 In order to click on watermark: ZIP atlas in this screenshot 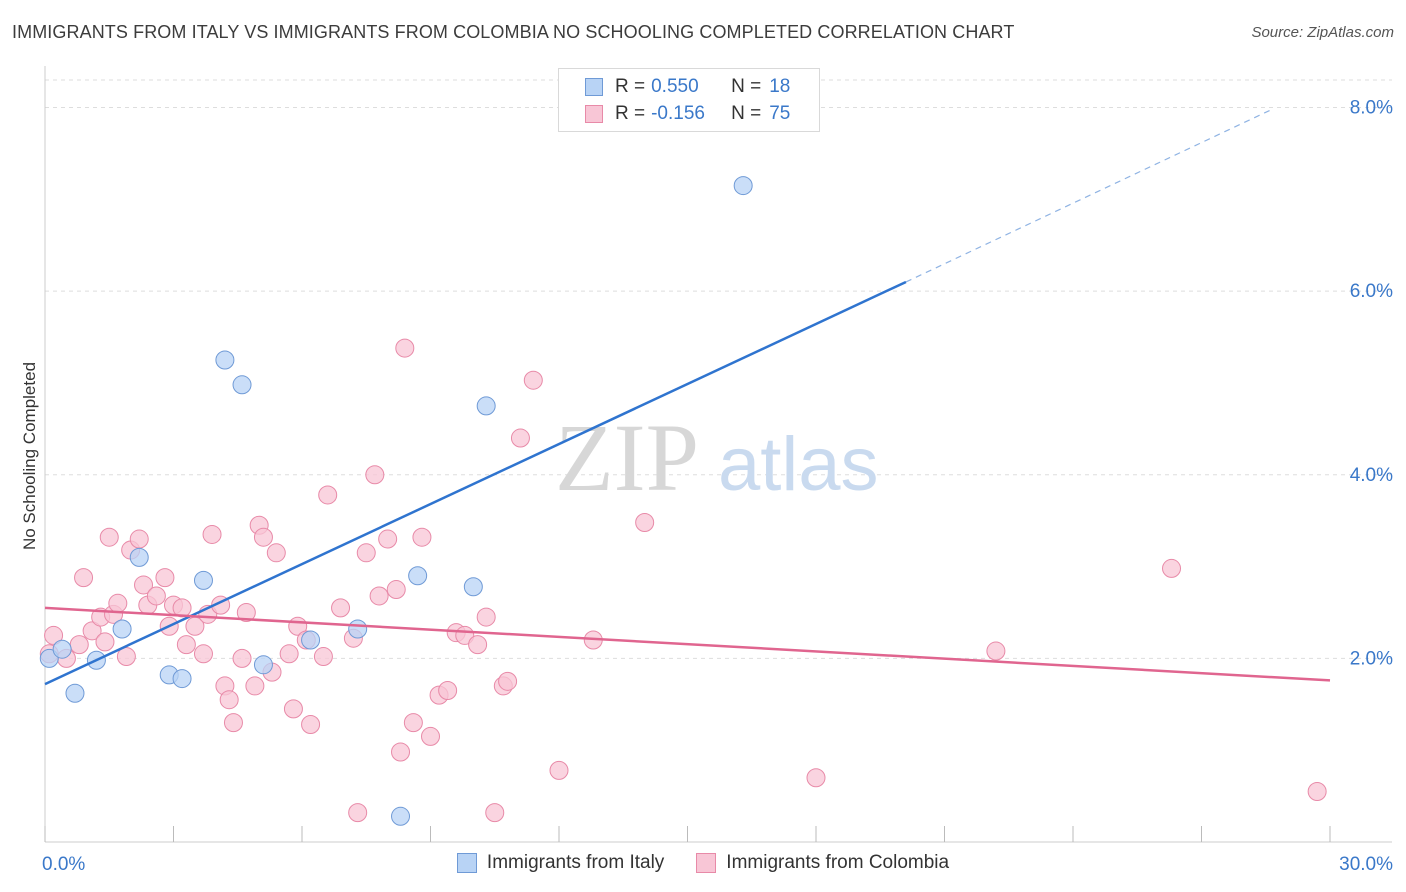, I will do `click(717, 457)`.